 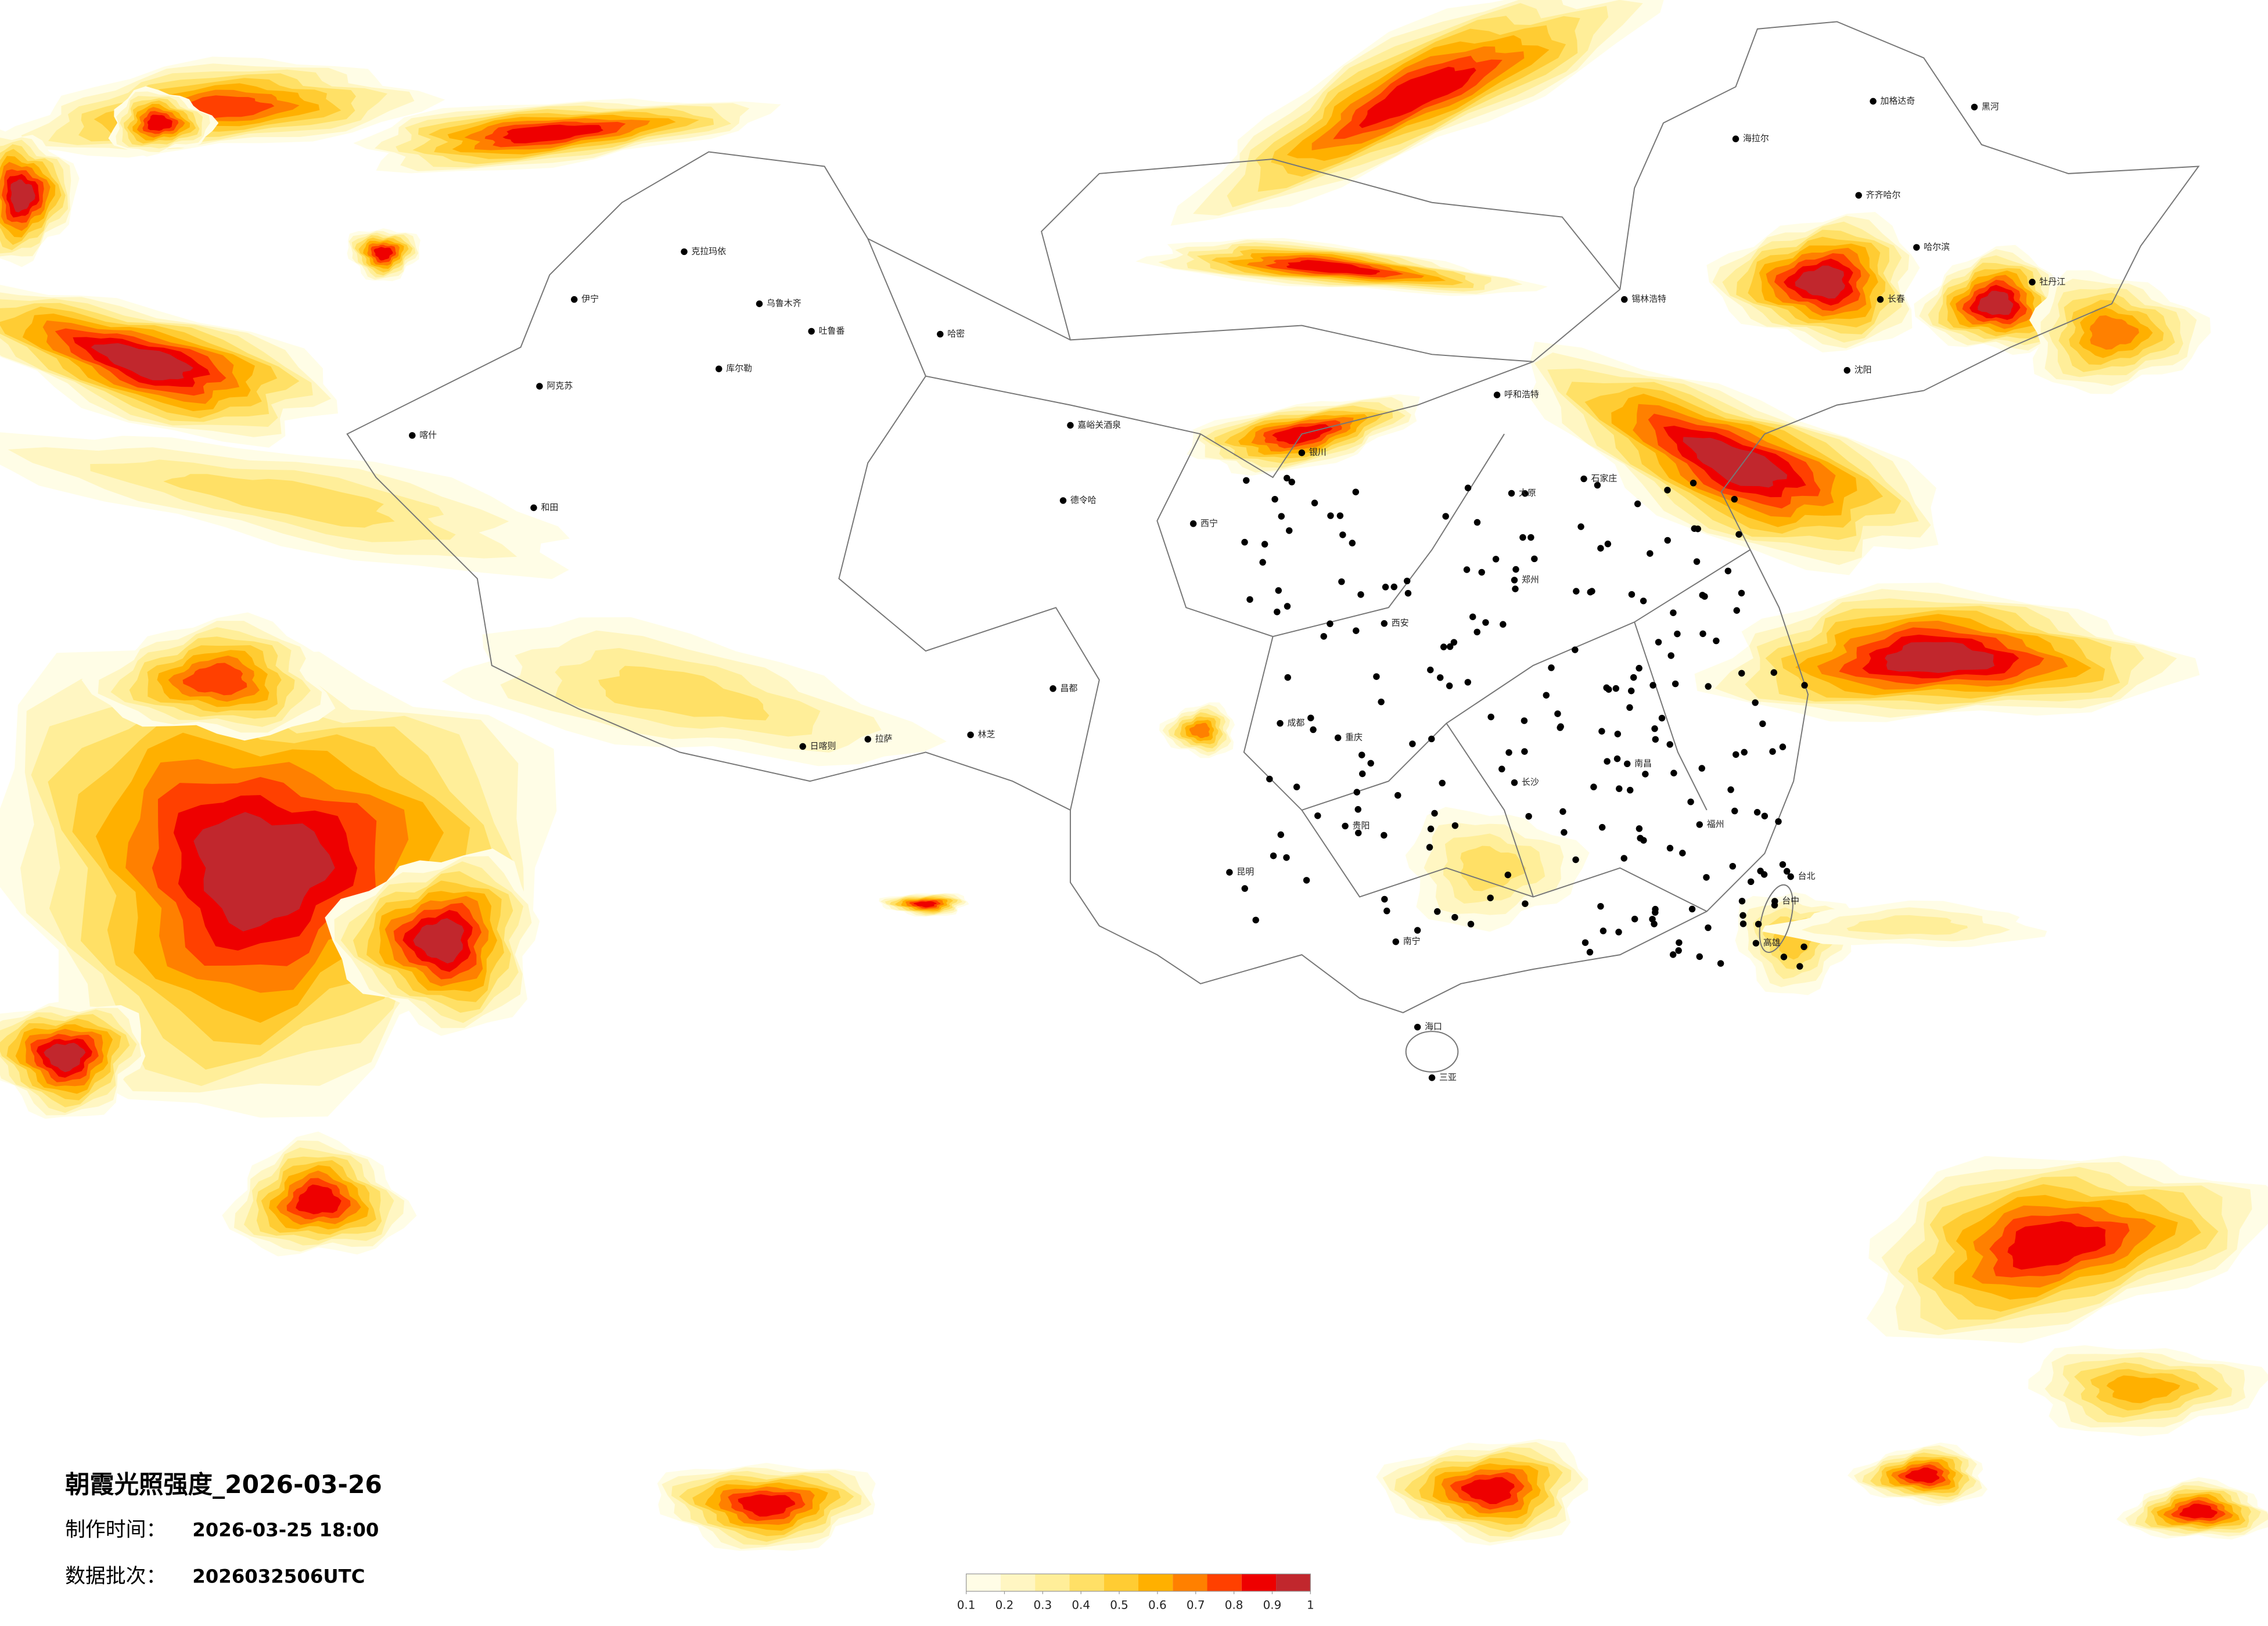 I want to click on city-label: 和田, so click(x=549, y=507).